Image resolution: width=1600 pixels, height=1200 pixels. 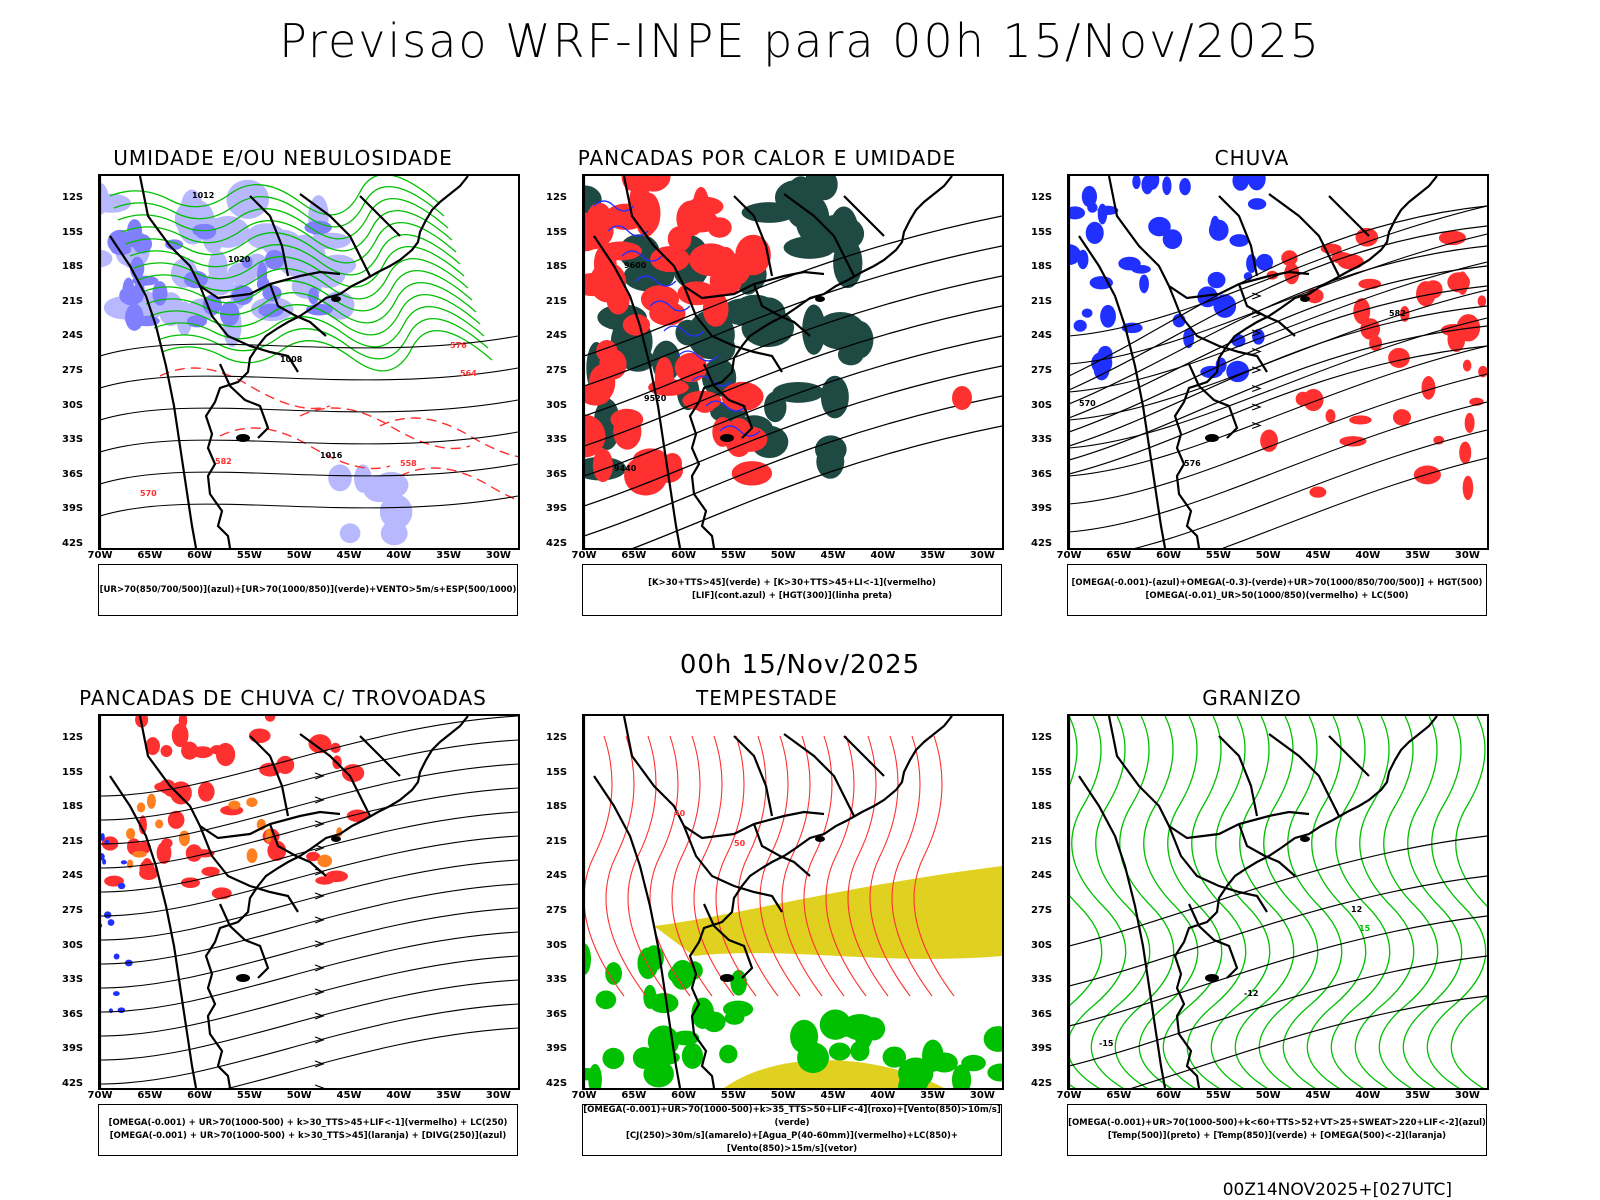 What do you see at coordinates (557, 876) in the screenshot?
I see `latitude-label: 24S` at bounding box center [557, 876].